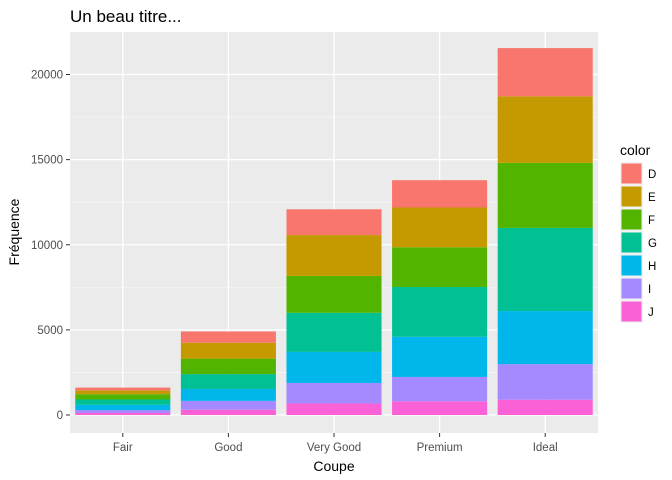 This screenshot has height=480, width=672. I want to click on bar-good-i, so click(228, 405).